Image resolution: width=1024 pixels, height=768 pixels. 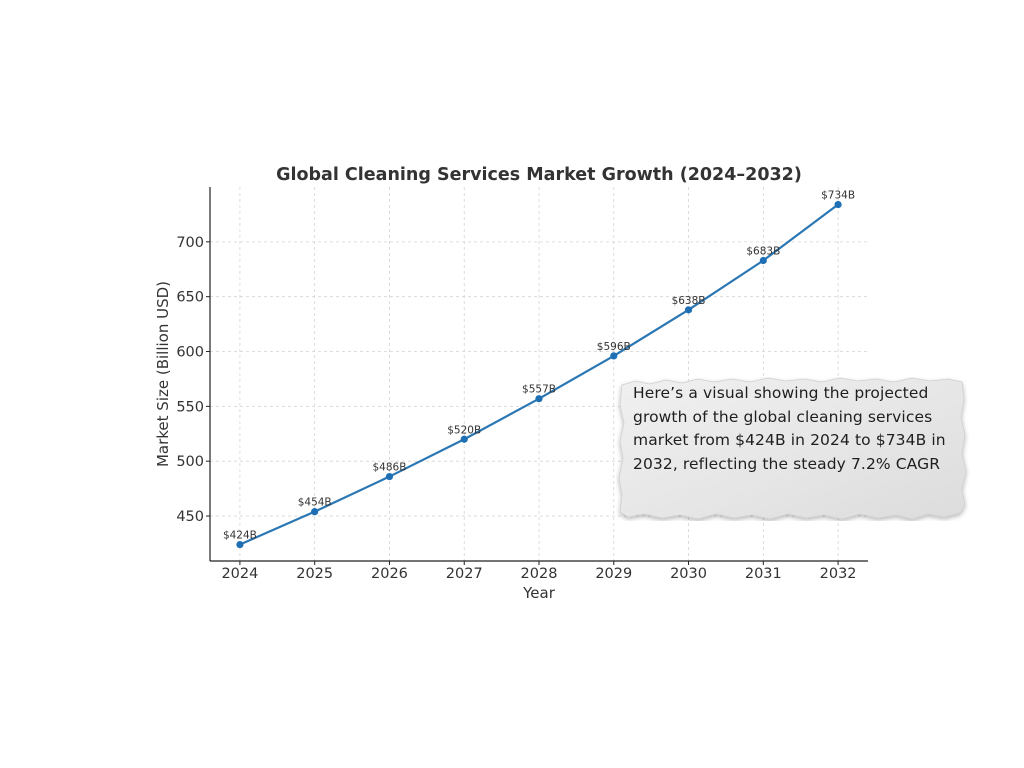 What do you see at coordinates (315, 503) in the screenshot?
I see `data-label: $454B` at bounding box center [315, 503].